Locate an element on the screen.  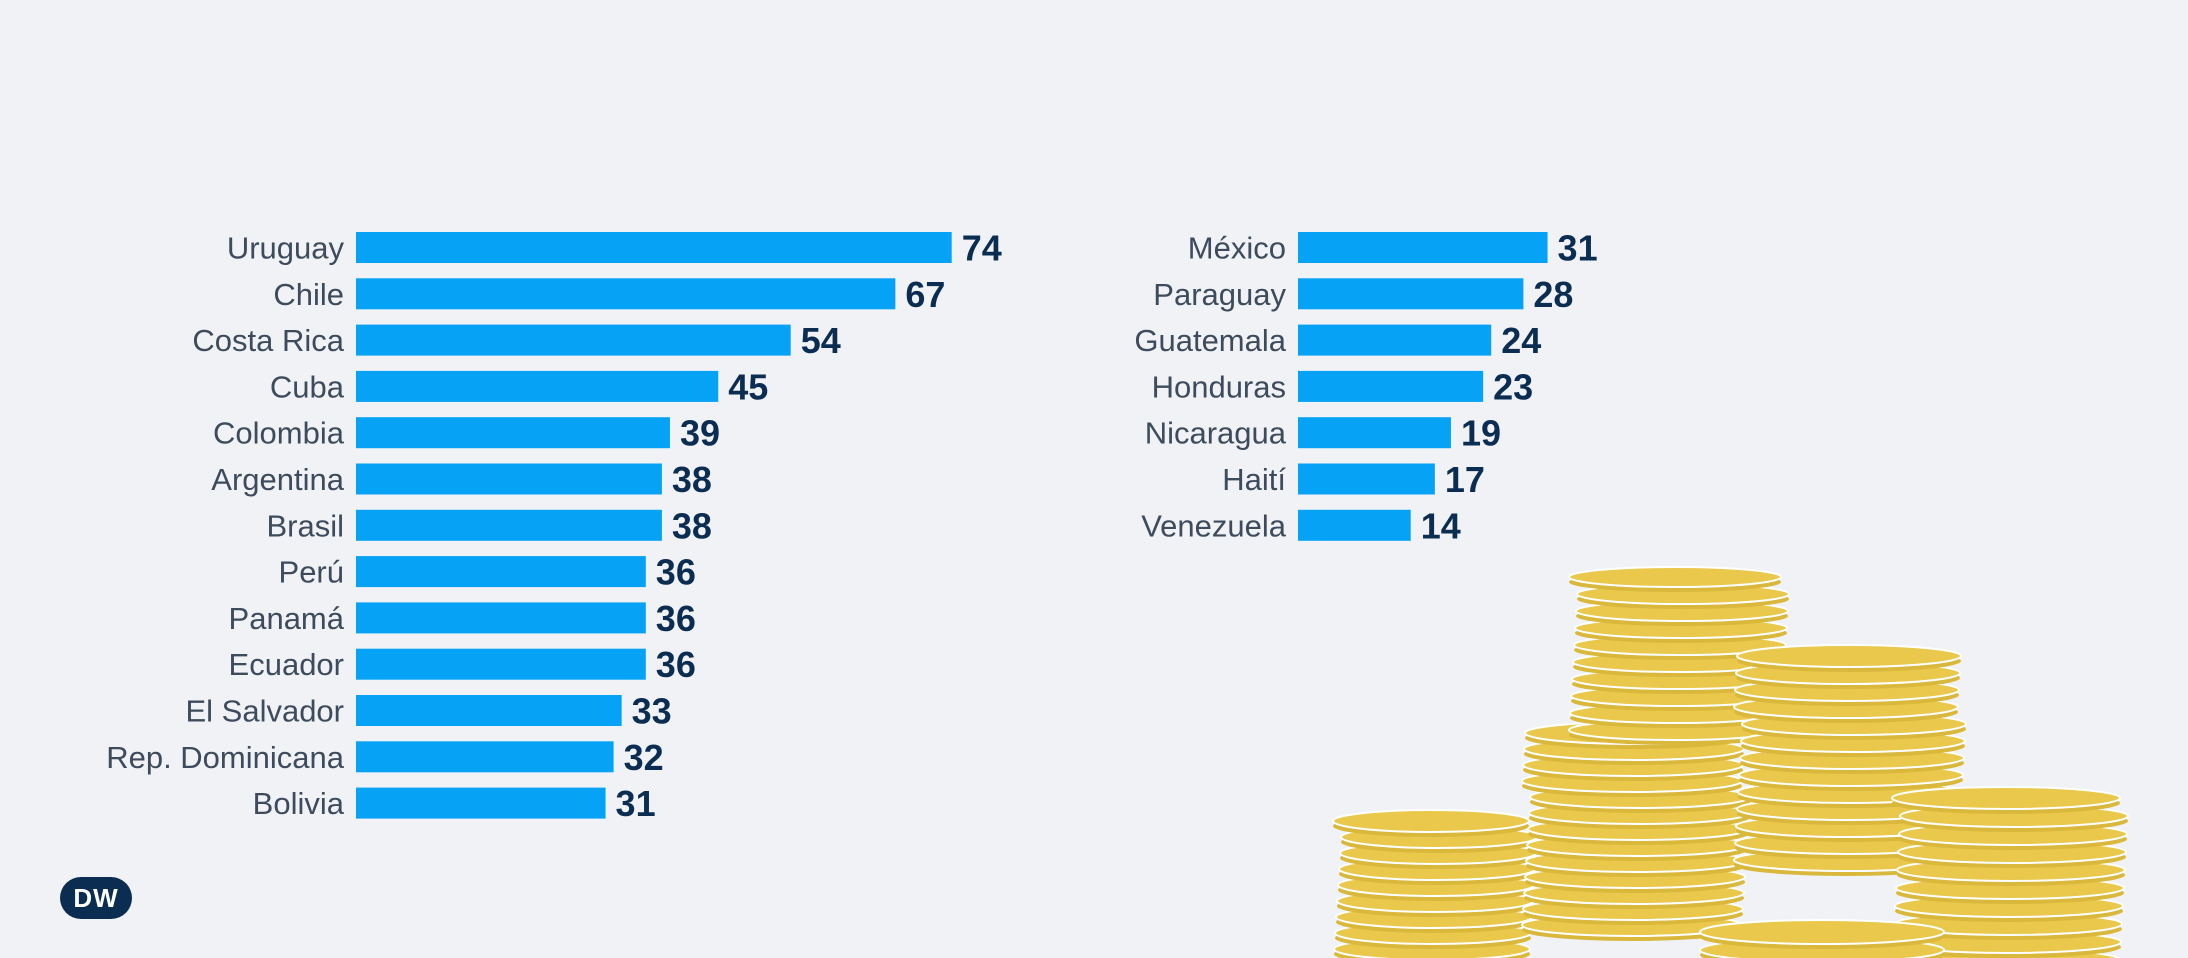
value-label: 32 is located at coordinates (644, 757).